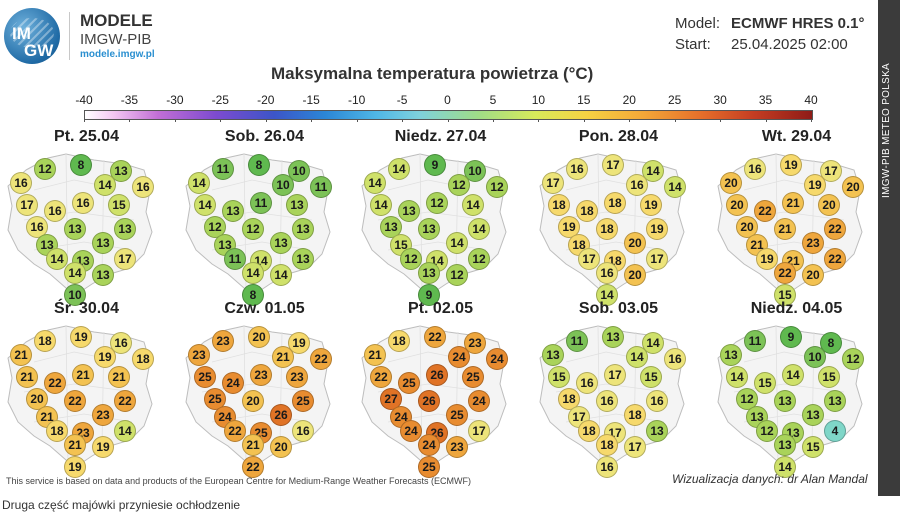 Image resolution: width=900 pixels, height=512 pixels. I want to click on scale-tick-label: 0, so click(447, 100).